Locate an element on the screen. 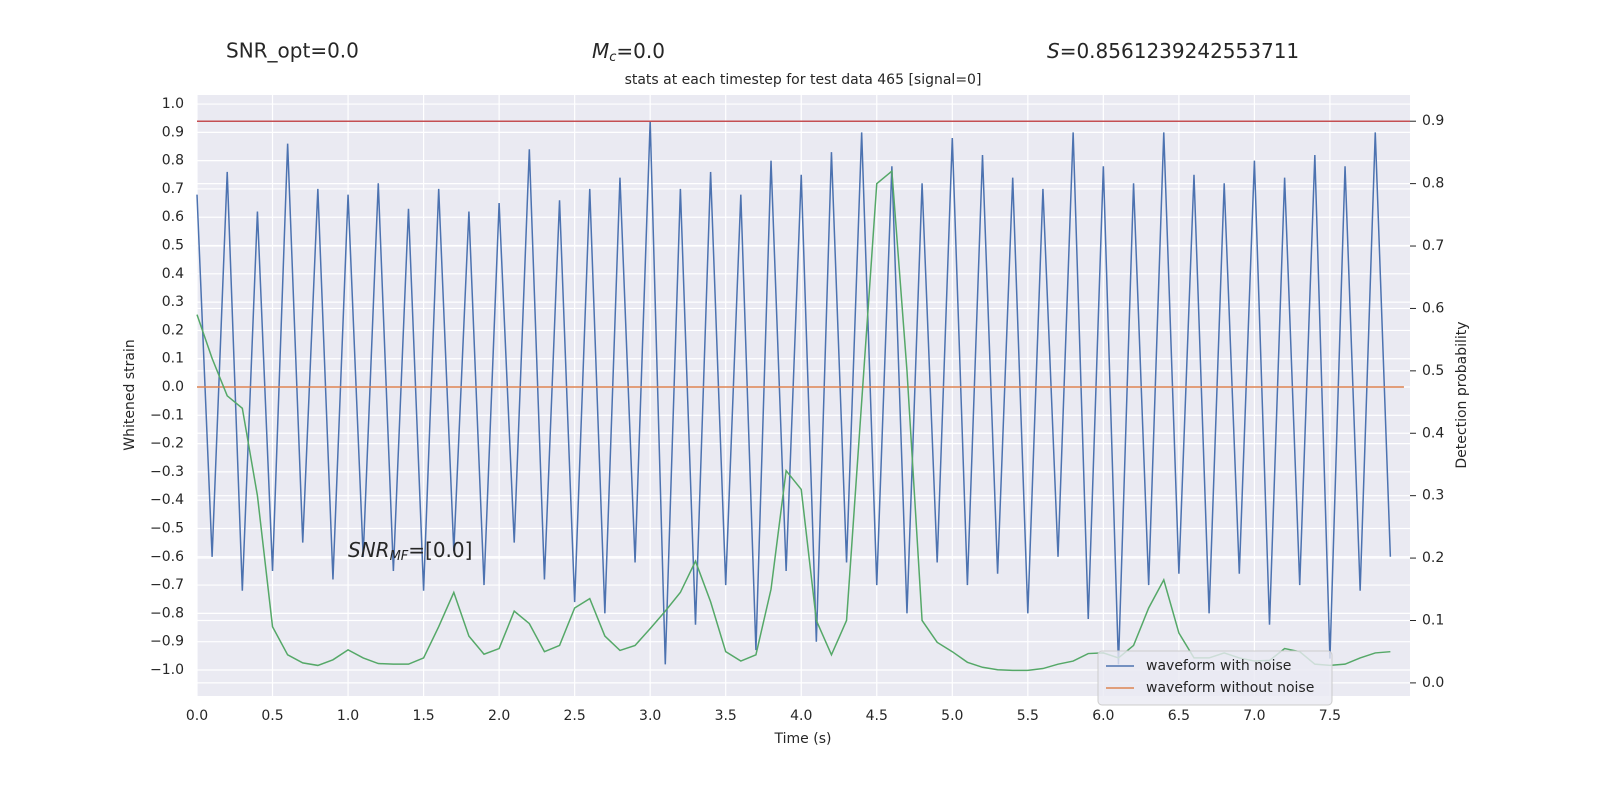 The image size is (1600, 804). y-tick-label: 0.8 is located at coordinates (173, 161).